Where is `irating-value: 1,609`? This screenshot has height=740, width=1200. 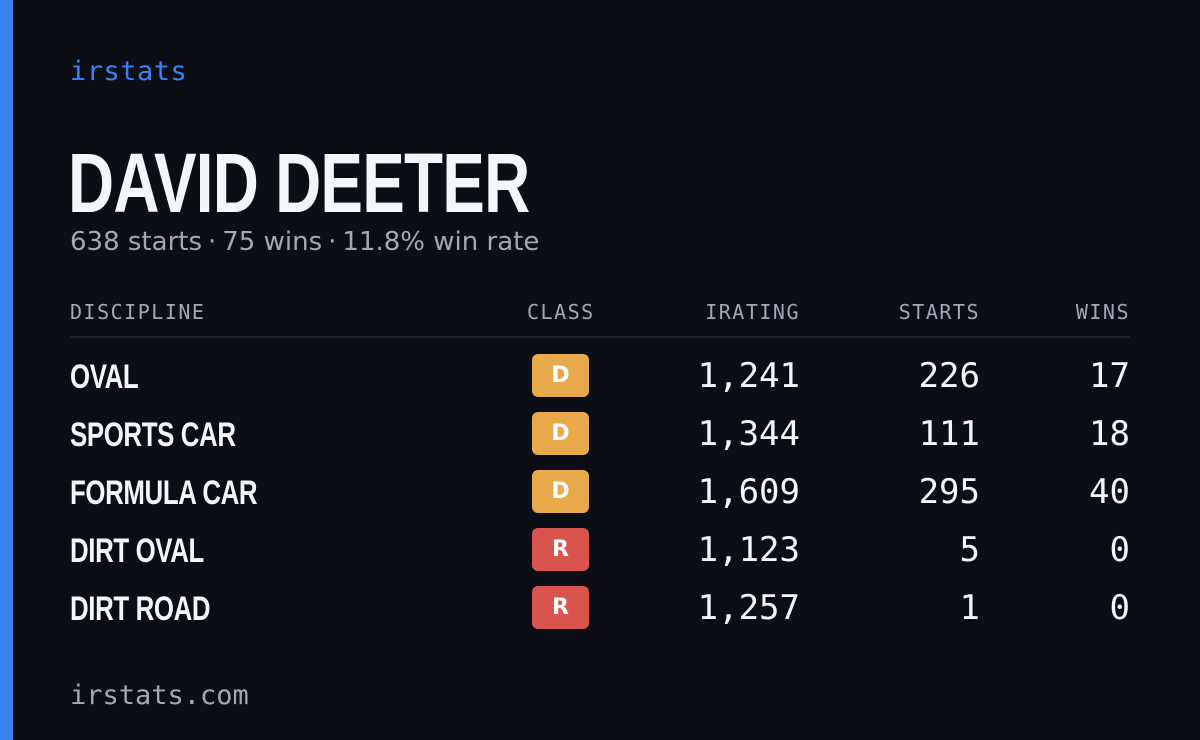 irating-value: 1,609 is located at coordinates (748, 492).